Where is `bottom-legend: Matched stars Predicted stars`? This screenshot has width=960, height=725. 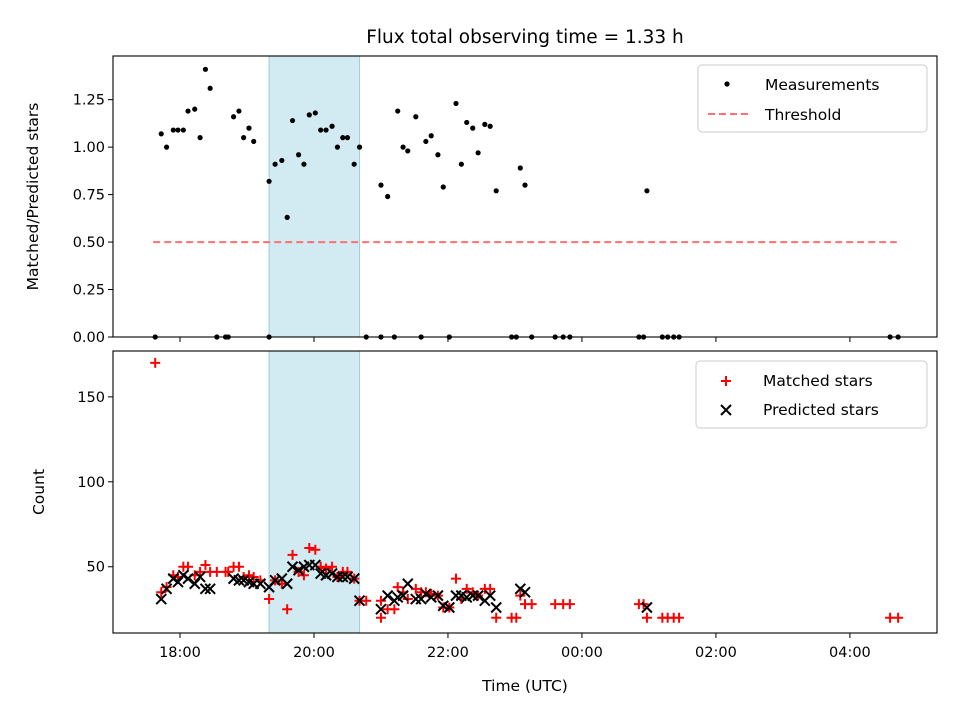
bottom-legend: Matched stars Predicted stars is located at coordinates (811, 394).